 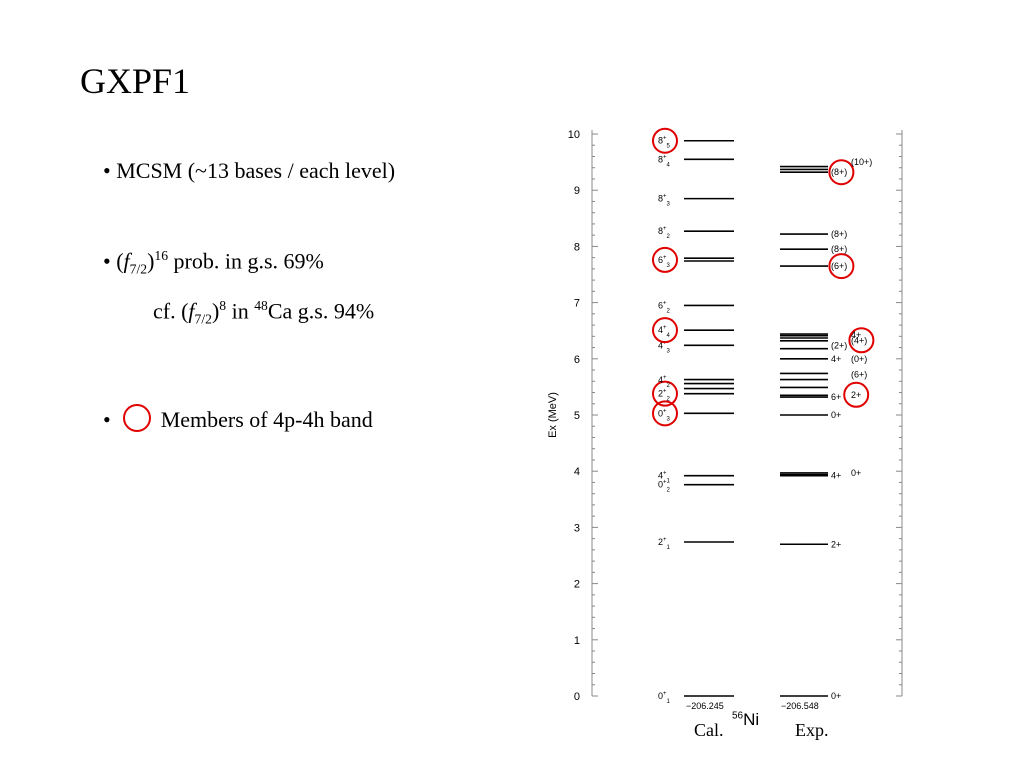 I want to click on cal-level-label: 0+3, so click(x=664, y=415).